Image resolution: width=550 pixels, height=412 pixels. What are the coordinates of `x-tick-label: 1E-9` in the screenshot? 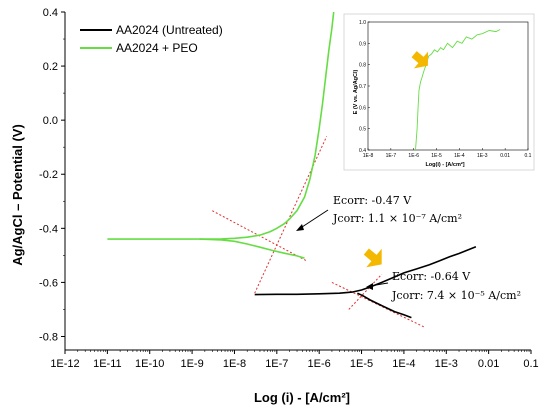 It's located at (191, 364).